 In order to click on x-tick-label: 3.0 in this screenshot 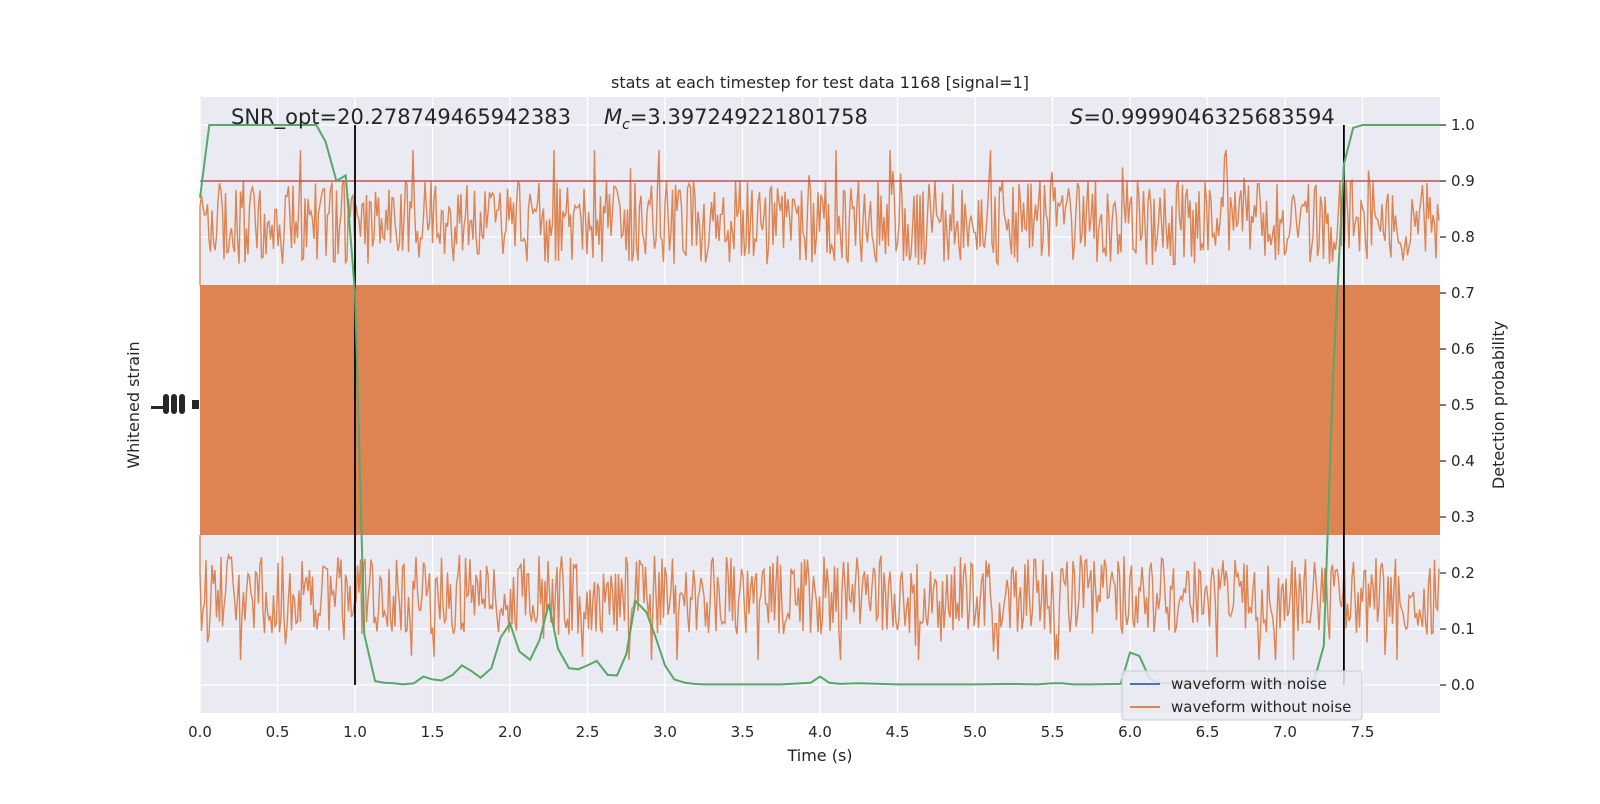, I will do `click(665, 732)`.